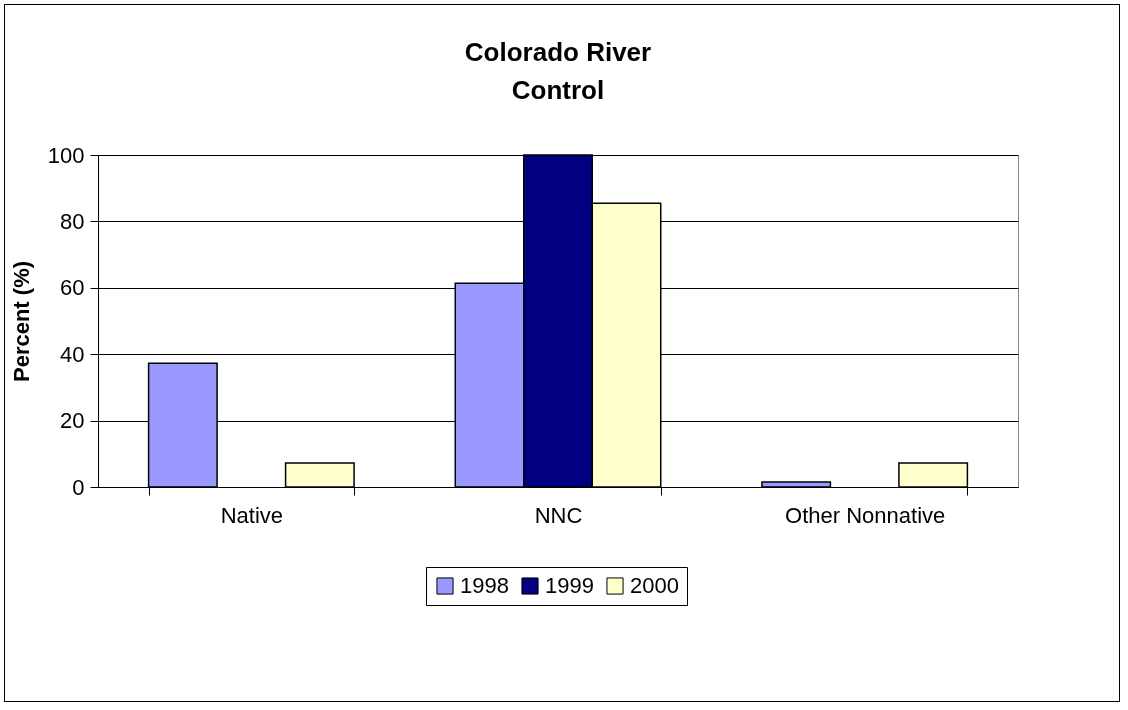  I want to click on y-axis-title: Percent (%), so click(21, 321).